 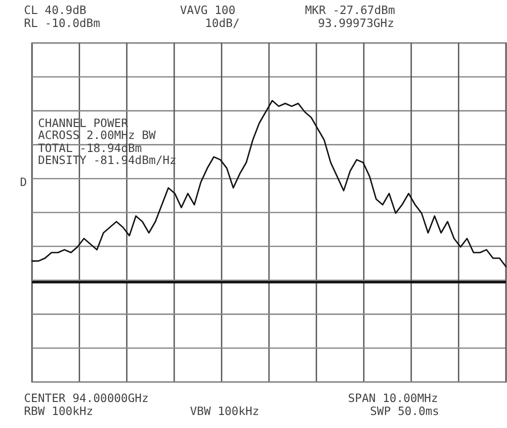 What do you see at coordinates (222, 23) in the screenshot?
I see `text: 10dB/` at bounding box center [222, 23].